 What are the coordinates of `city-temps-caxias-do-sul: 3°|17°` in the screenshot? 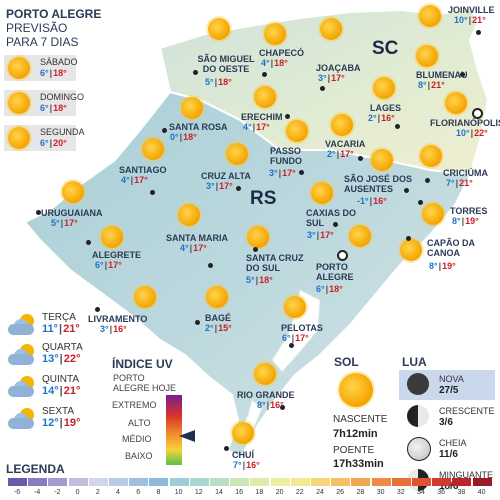 It's located at (320, 235).